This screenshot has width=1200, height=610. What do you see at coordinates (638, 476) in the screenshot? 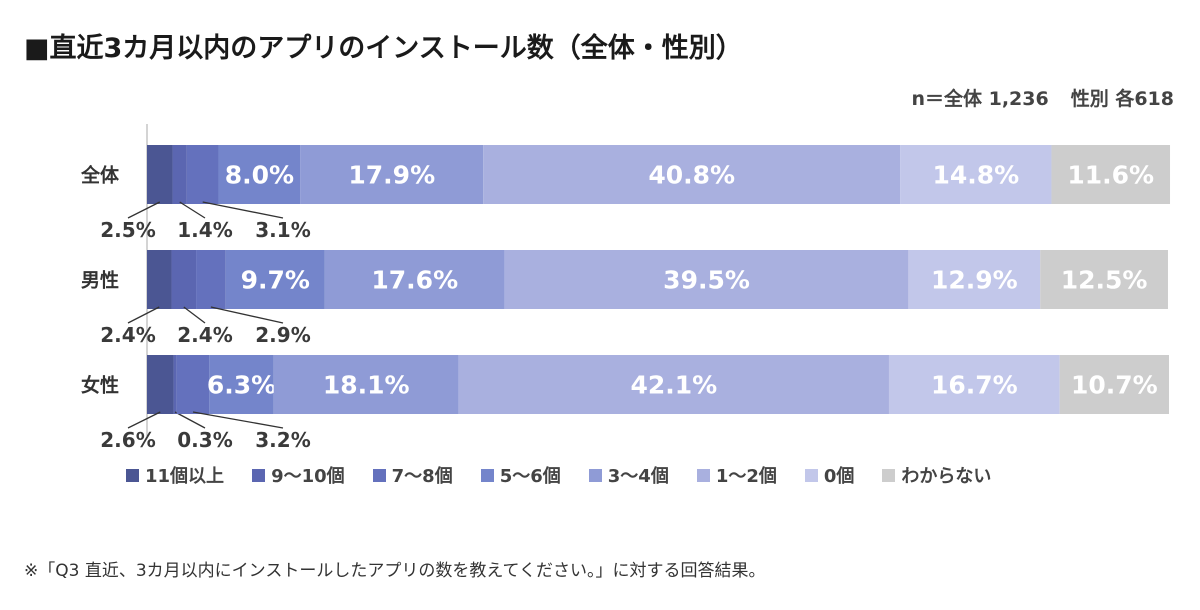
I see `legend-label: 3〜4個` at bounding box center [638, 476].